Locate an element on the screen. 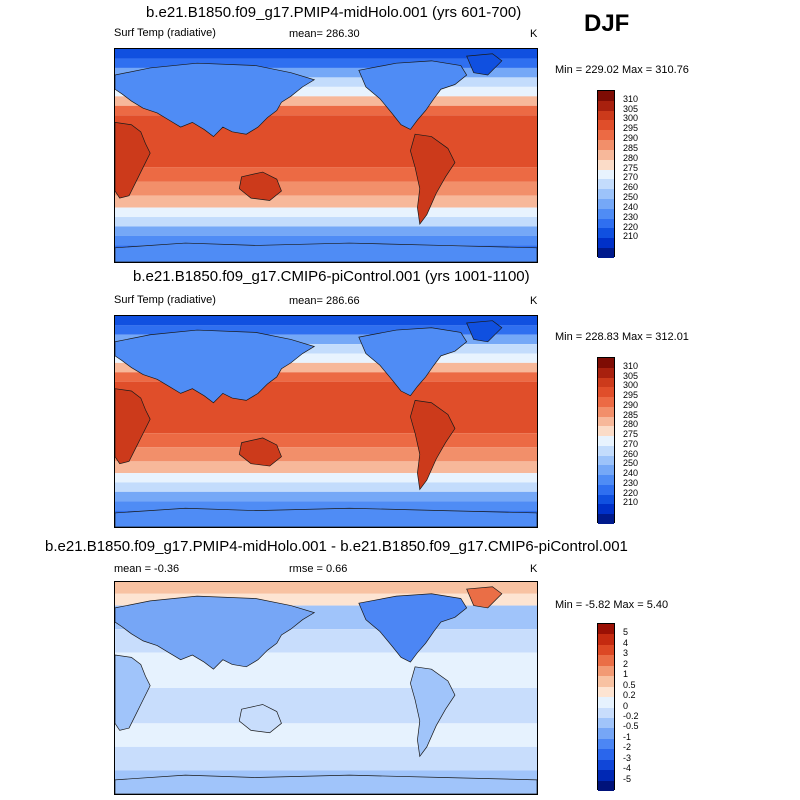 The height and width of the screenshot is (800, 800). panel-2-continent-australia is located at coordinates (260, 452).